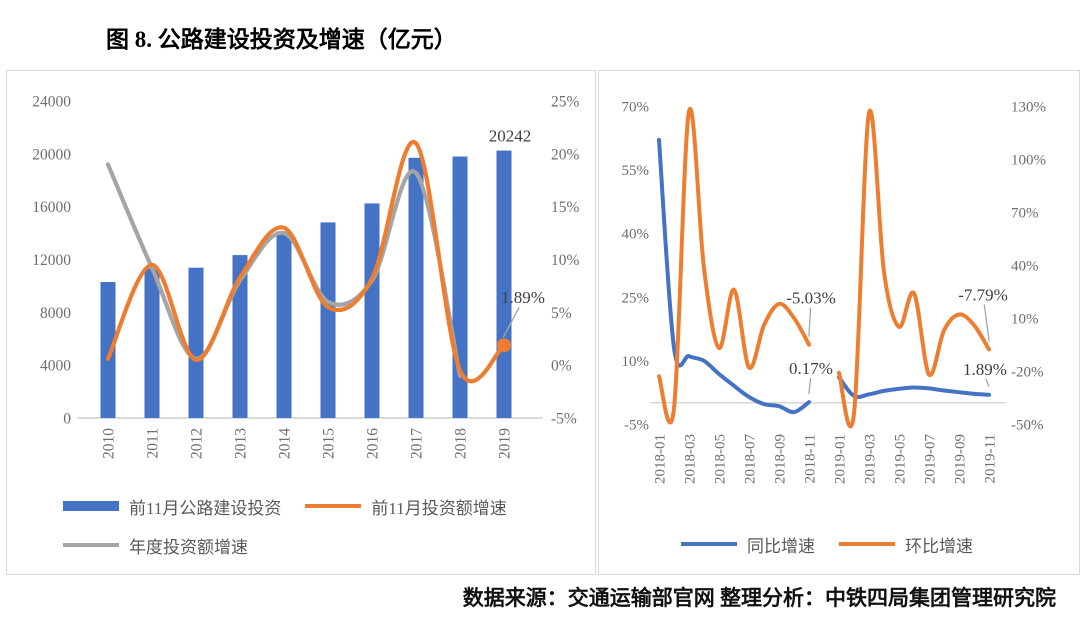 The height and width of the screenshot is (621, 1080). What do you see at coordinates (297, 506) in the screenshot?
I see `legend-row: 前11月公路建设投资 前11月投资额增速` at bounding box center [297, 506].